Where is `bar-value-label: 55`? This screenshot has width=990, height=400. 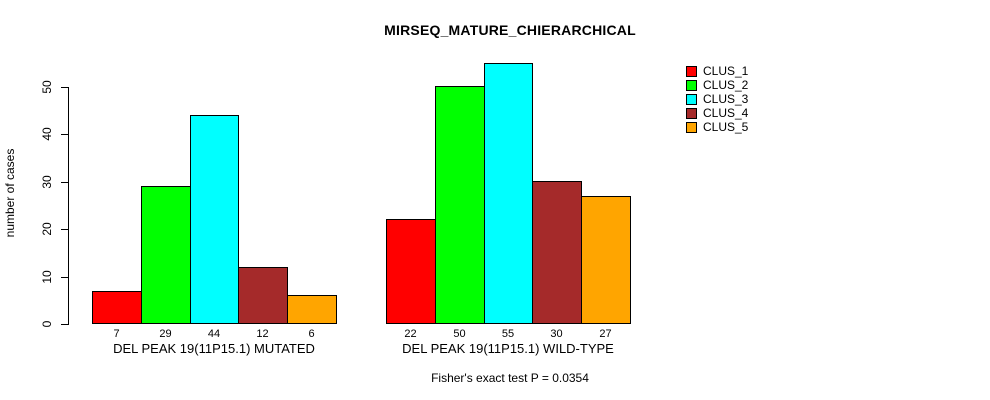 bar-value-label: 55 is located at coordinates (508, 334).